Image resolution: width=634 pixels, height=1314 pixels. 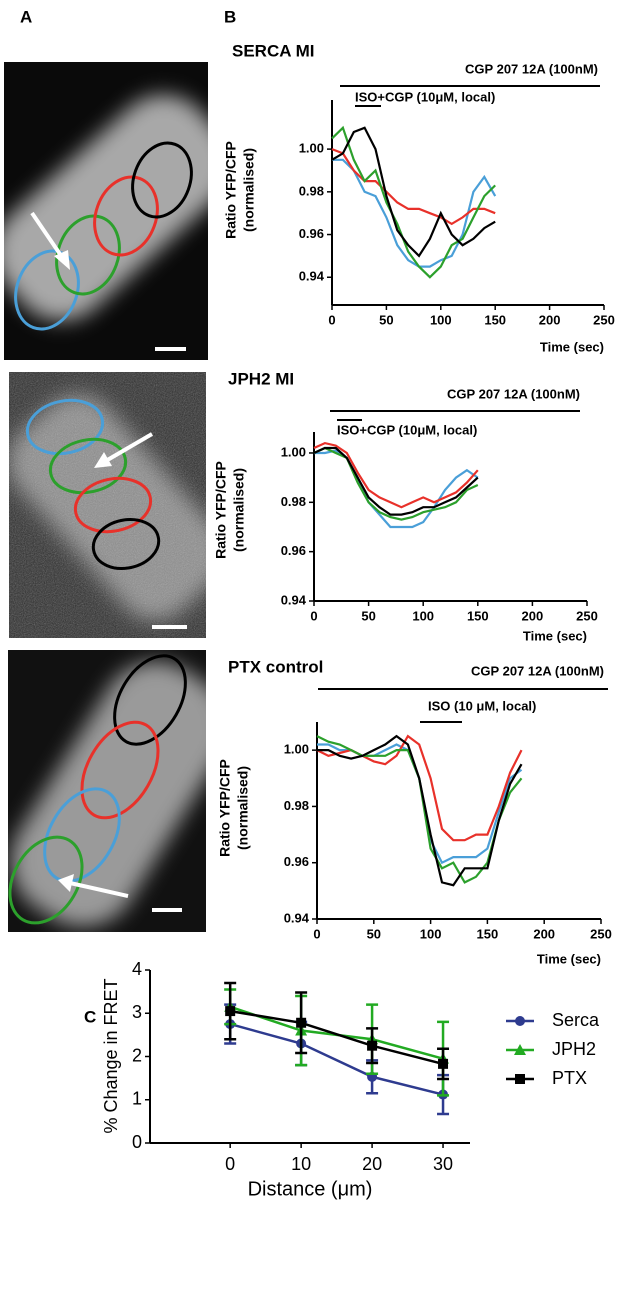 I want to click on legend-label: PTX, so click(x=569, y=1078).